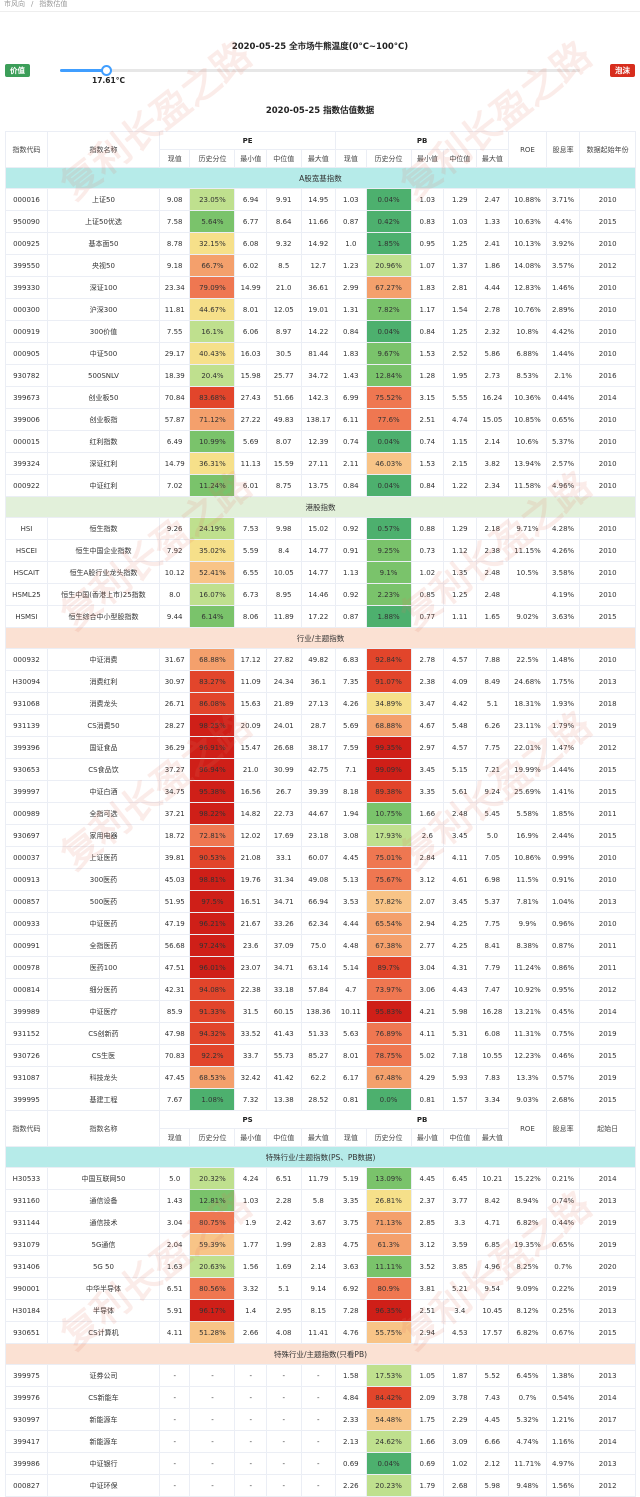 The width and height of the screenshot is (640, 1497). I want to click on pb-percentile: 24.62%, so click(388, 1441).